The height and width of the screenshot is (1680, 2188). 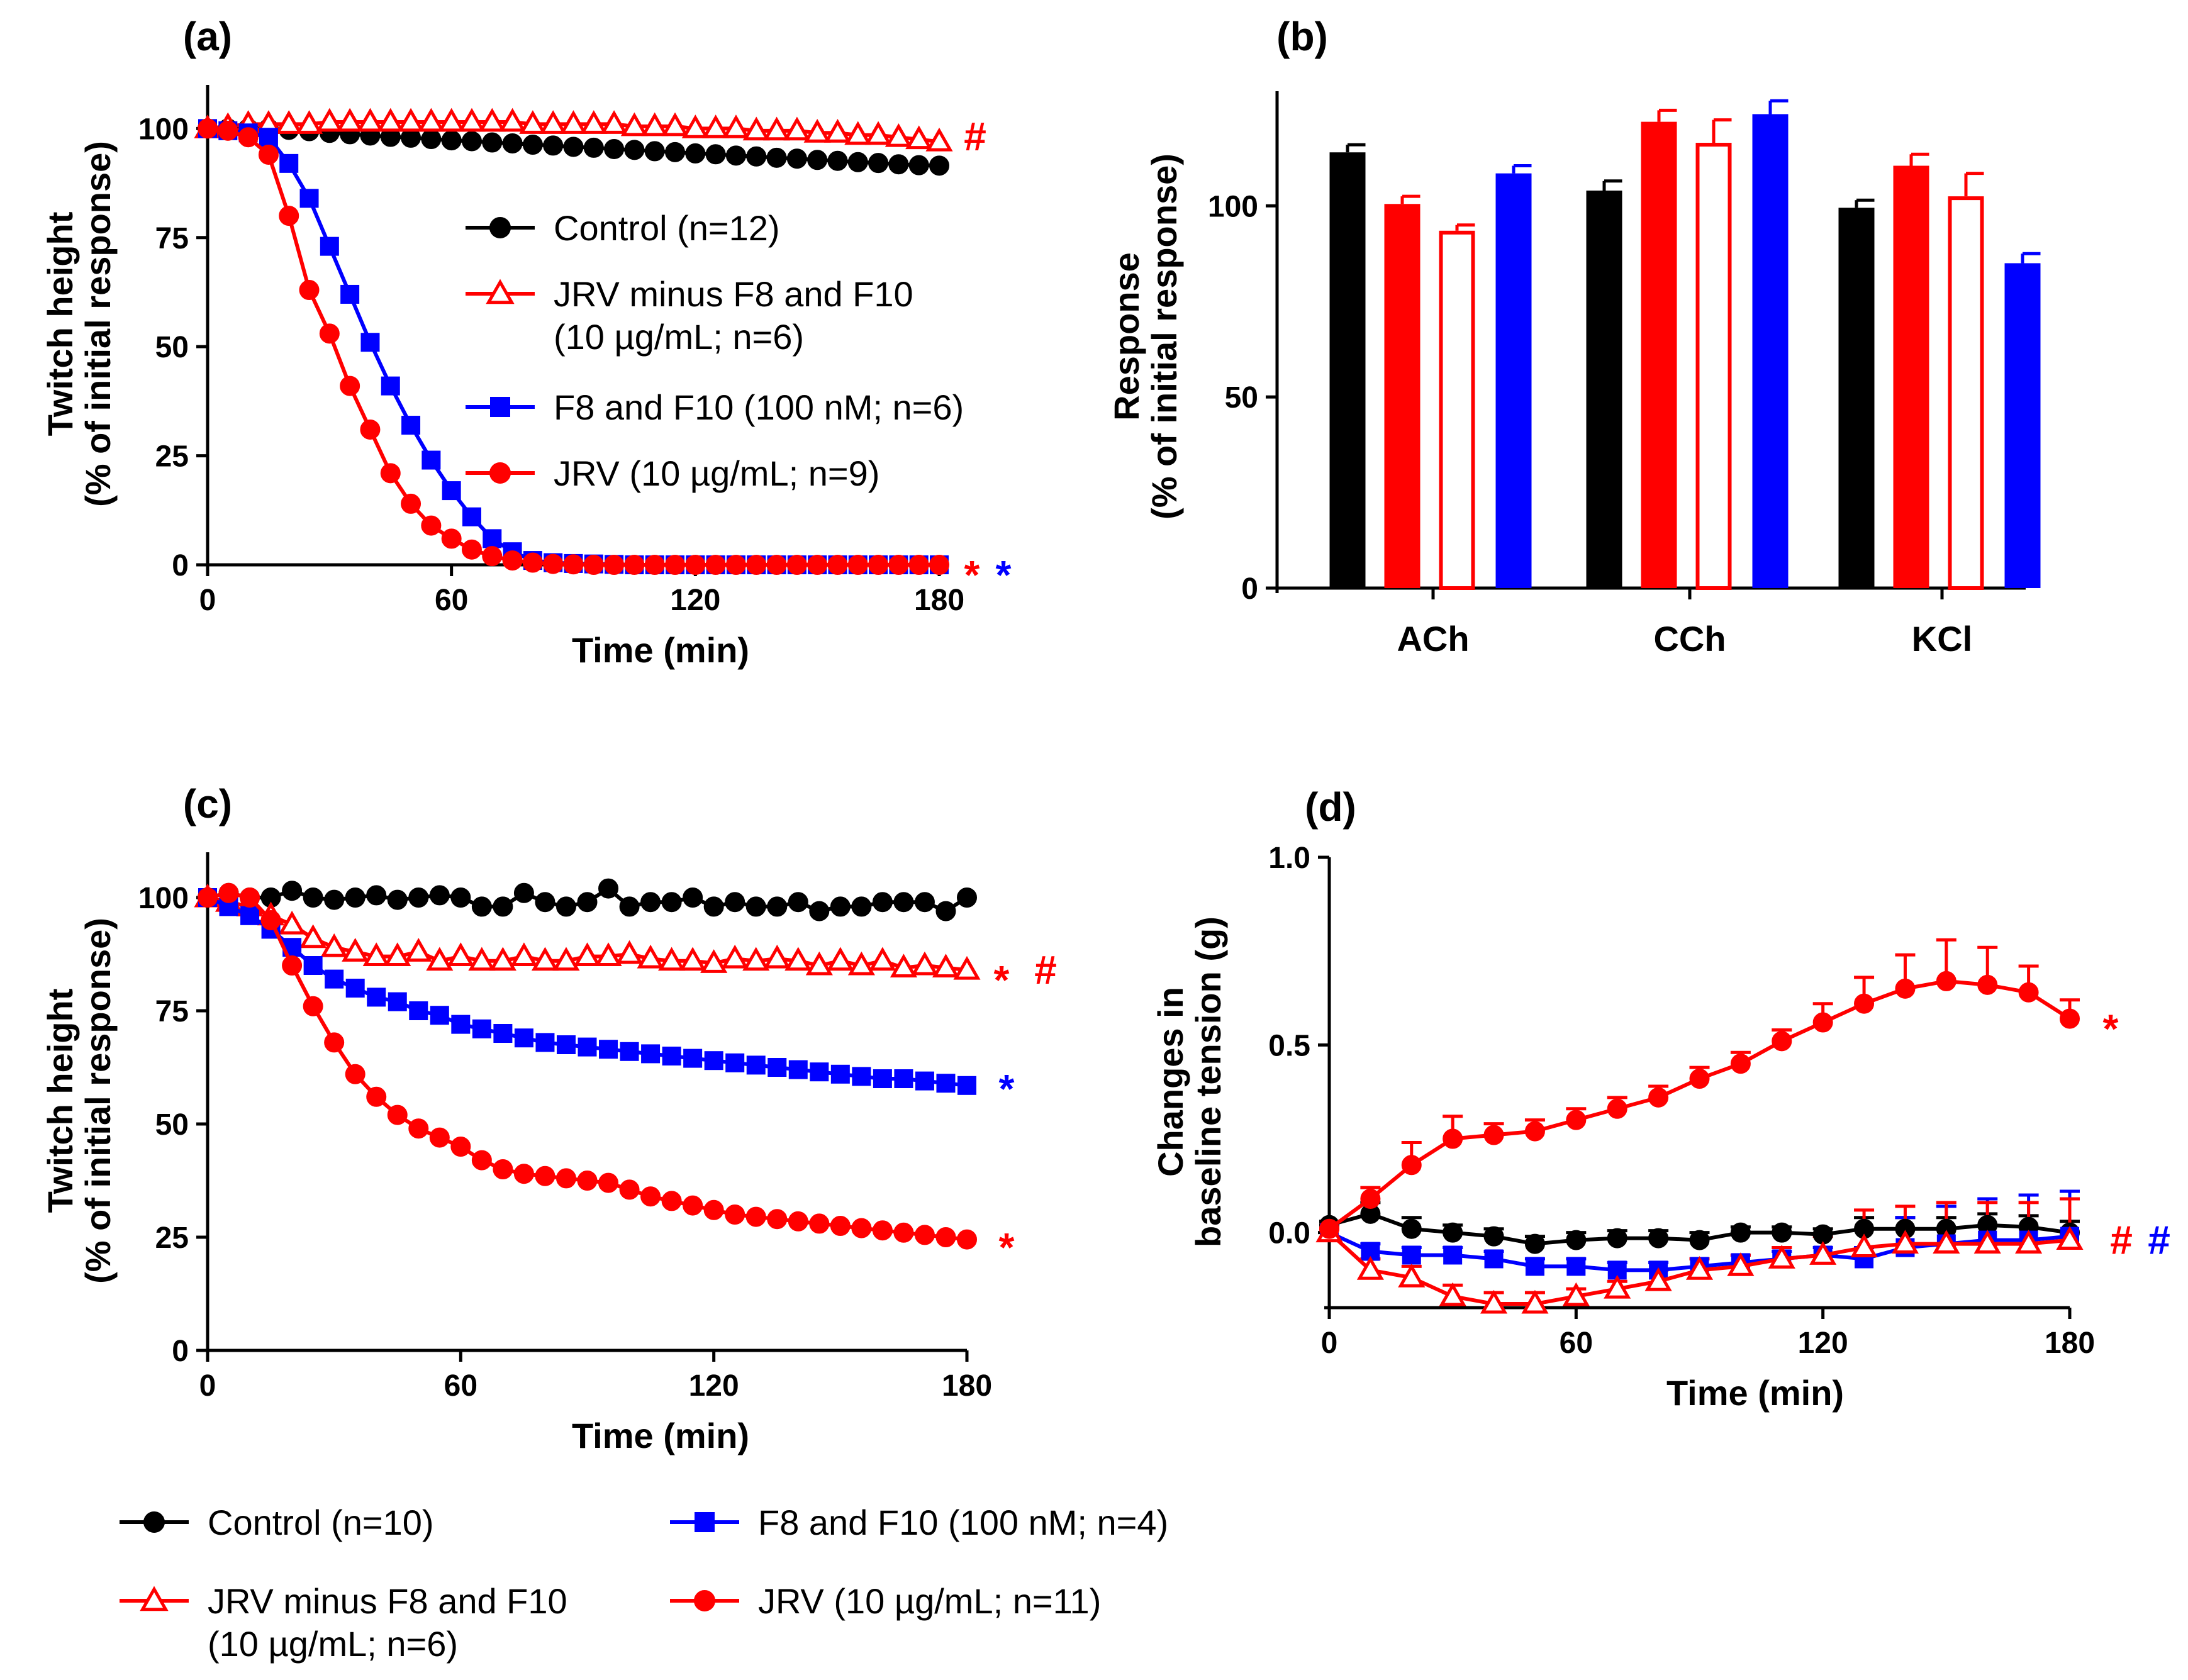 I want to click on c-legend-label: F8 and F10 (100 nM; n=4), so click(x=963, y=1522).